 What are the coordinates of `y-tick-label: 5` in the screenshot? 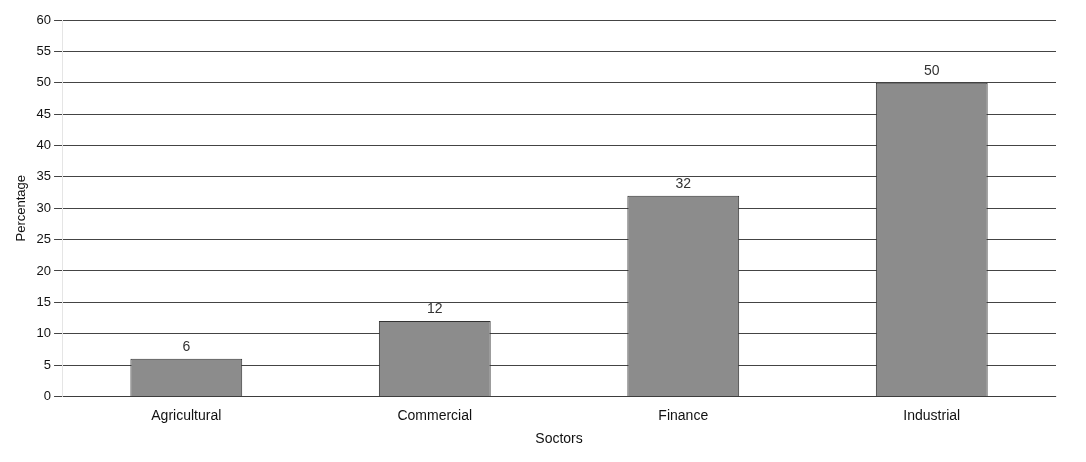 It's located at (47, 364).